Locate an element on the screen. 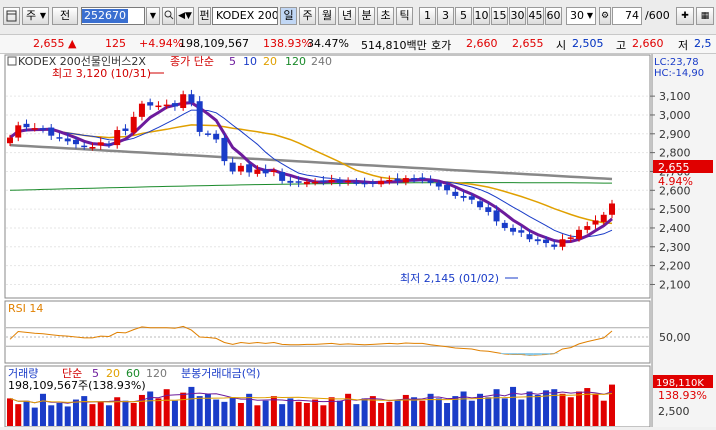  collapse-icon is located at coordinates (12, 61).